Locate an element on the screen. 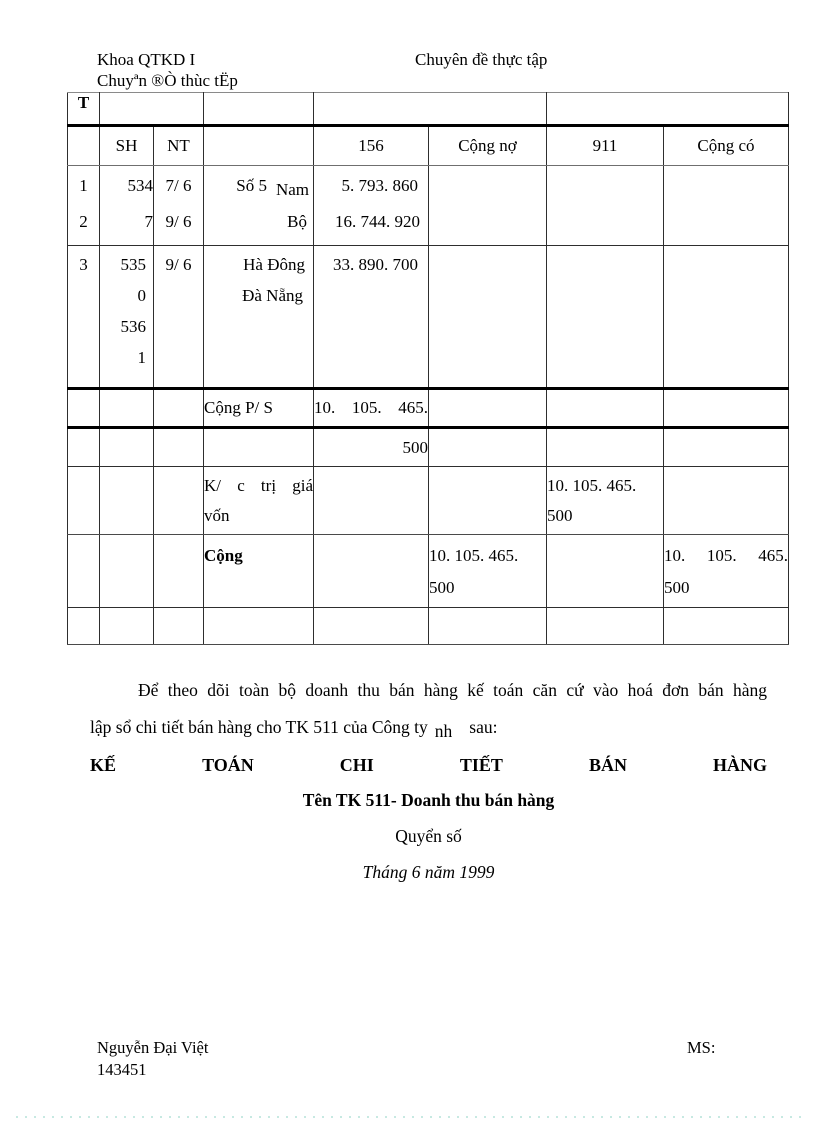  col-header-cong-no: Cộng nợ is located at coordinates (487, 145).